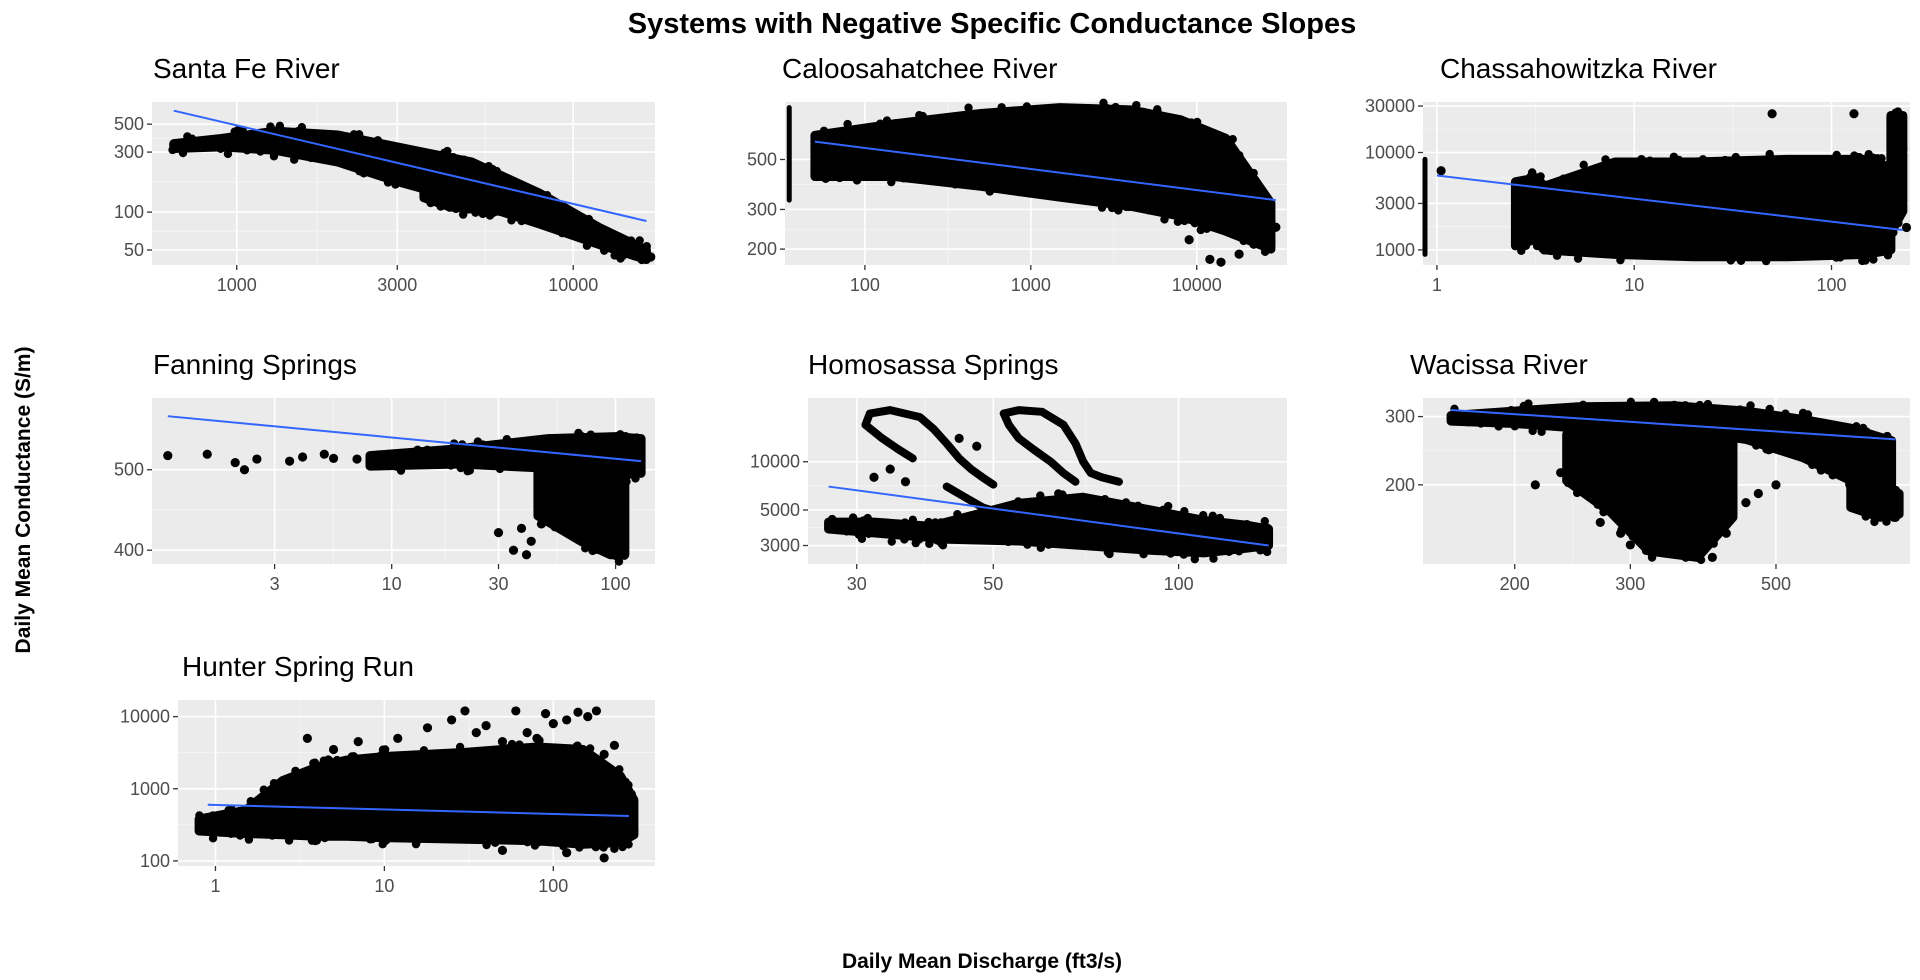 This screenshot has height=980, width=1920. I want to click on y-tick-label: 400, so click(129, 550).